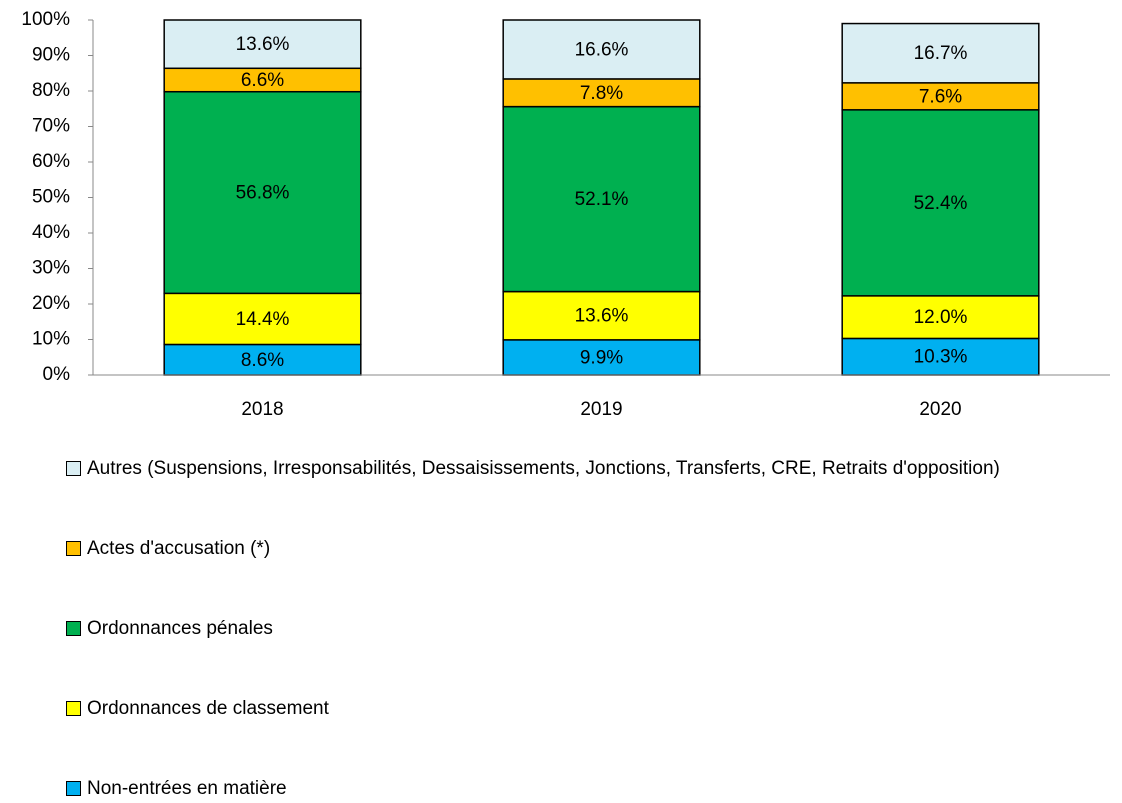 The height and width of the screenshot is (803, 1122). I want to click on value-label: 16.6%, so click(602, 49).